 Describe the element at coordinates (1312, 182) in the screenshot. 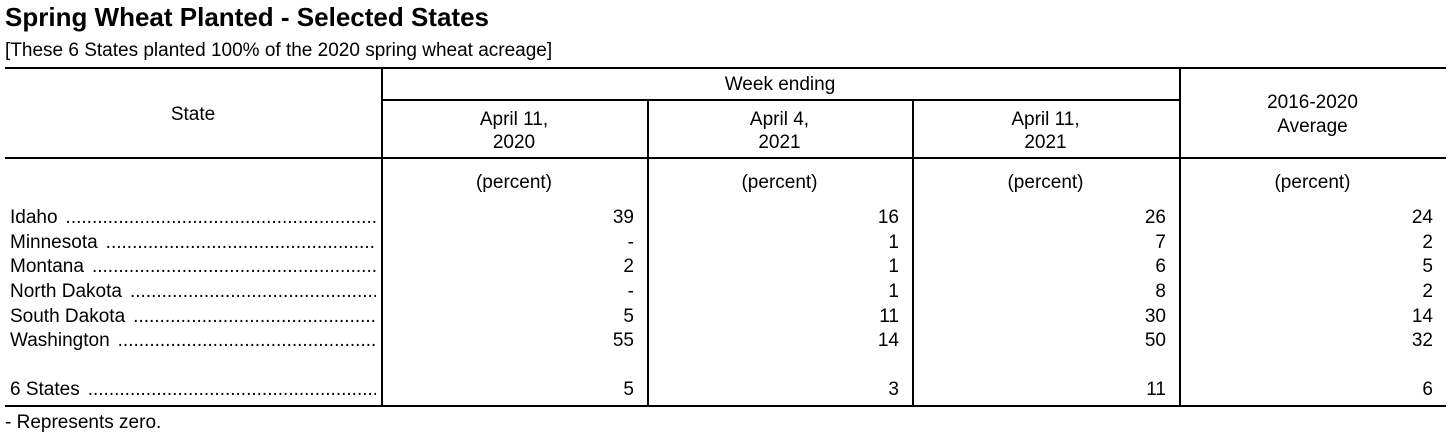

I see `unit-col4: (percent)` at that location.